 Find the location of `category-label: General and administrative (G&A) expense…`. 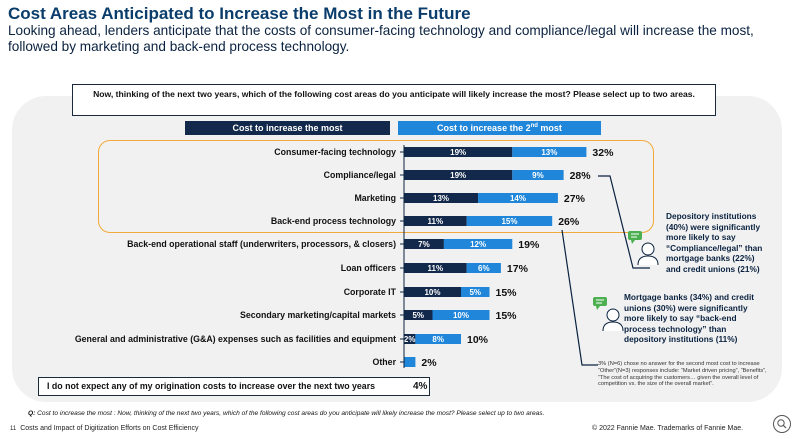

category-label: General and administrative (G&A) expense… is located at coordinates (235, 339).